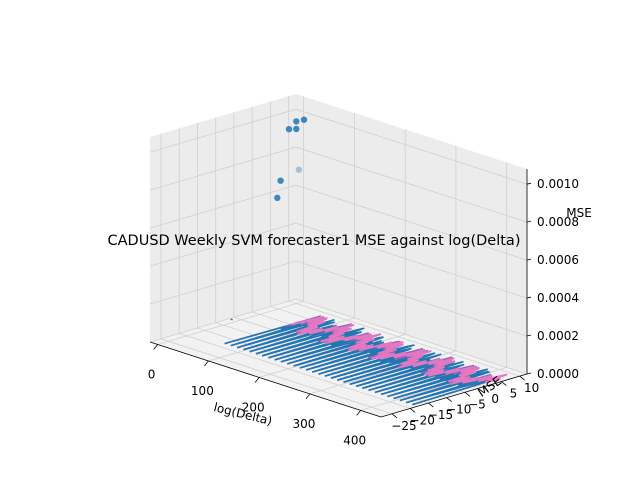 This screenshot has height=480, width=640. Describe the element at coordinates (495, 399) in the screenshot. I see `y-tick-label: 0` at that location.